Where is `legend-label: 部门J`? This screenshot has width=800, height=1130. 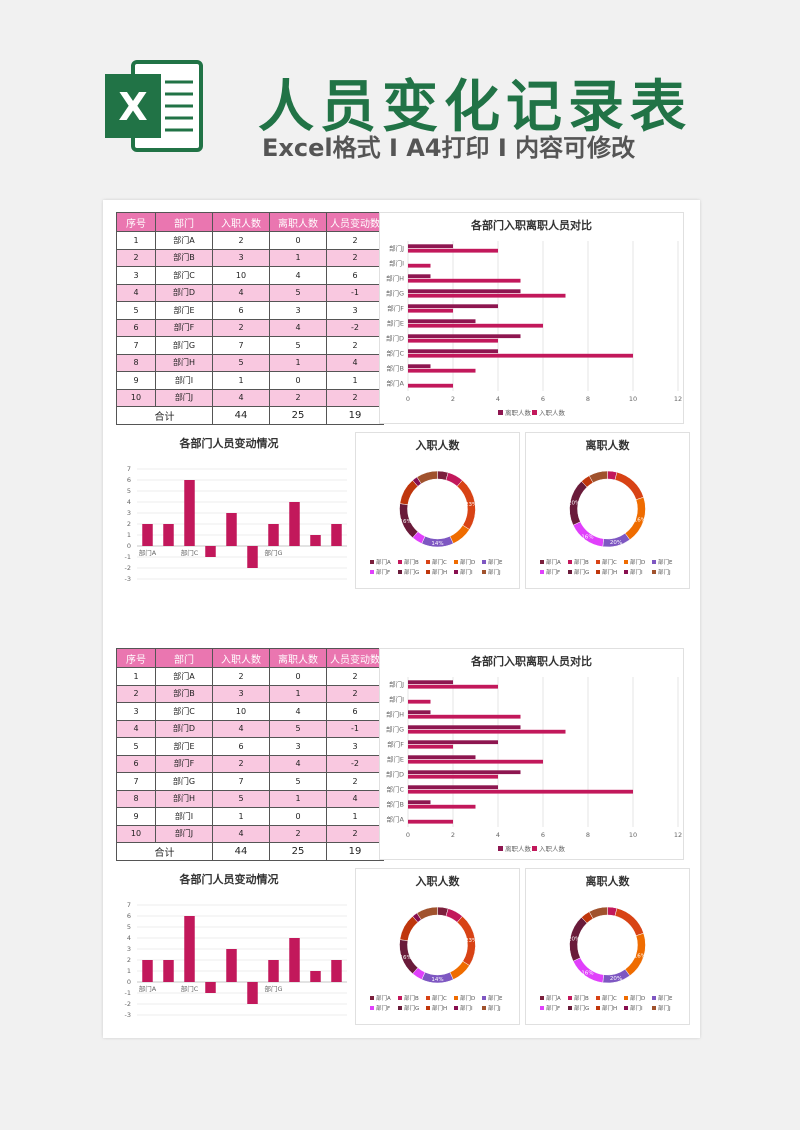
legend-label: 部门J is located at coordinates (494, 572).